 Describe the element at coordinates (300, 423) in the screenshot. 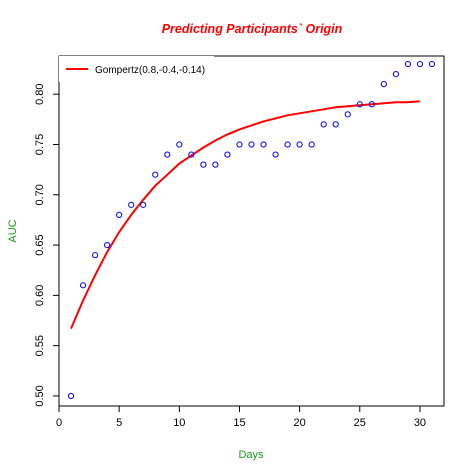

I see `x-tick-label: 20` at that location.